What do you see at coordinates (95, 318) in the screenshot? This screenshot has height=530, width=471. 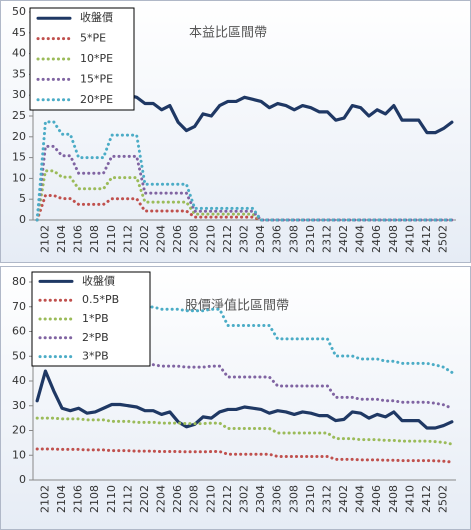 I see `legend-label: 1*PB` at bounding box center [95, 318].